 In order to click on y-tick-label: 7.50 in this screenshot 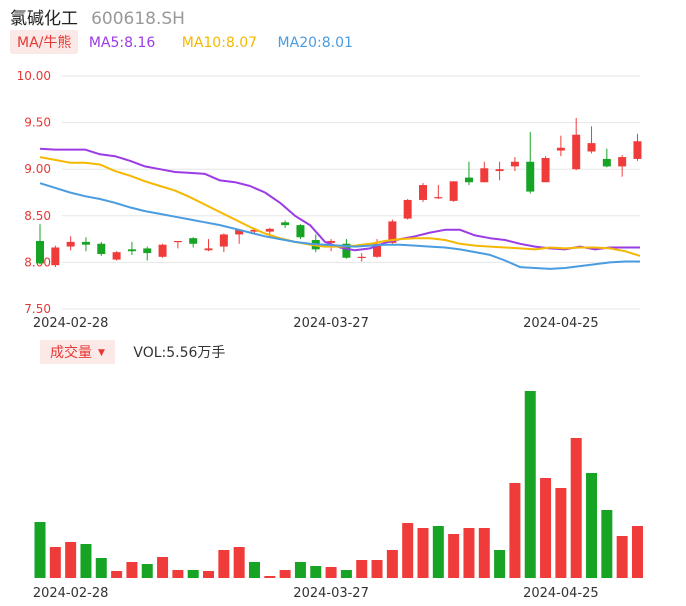, I will do `click(37, 309)`.